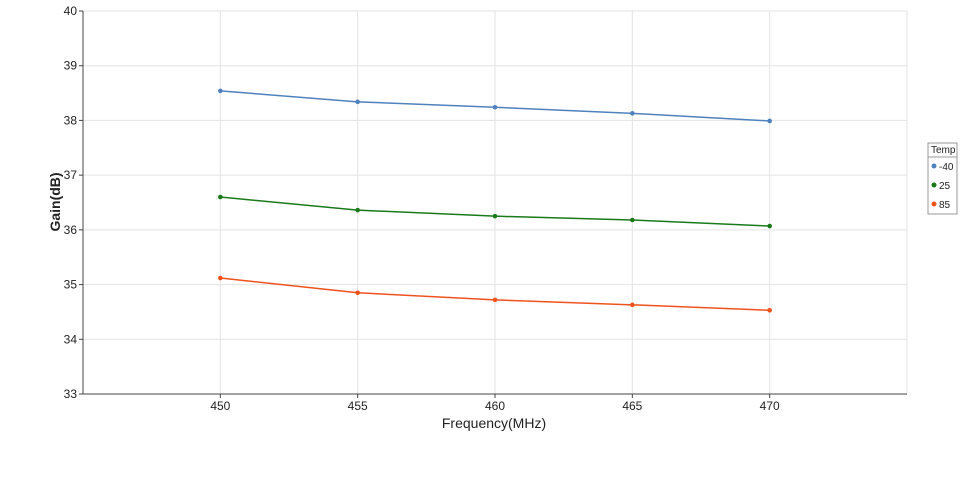 This screenshot has width=969, height=481. Describe the element at coordinates (71, 339) in the screenshot. I see `y-tick-label: 34` at that location.